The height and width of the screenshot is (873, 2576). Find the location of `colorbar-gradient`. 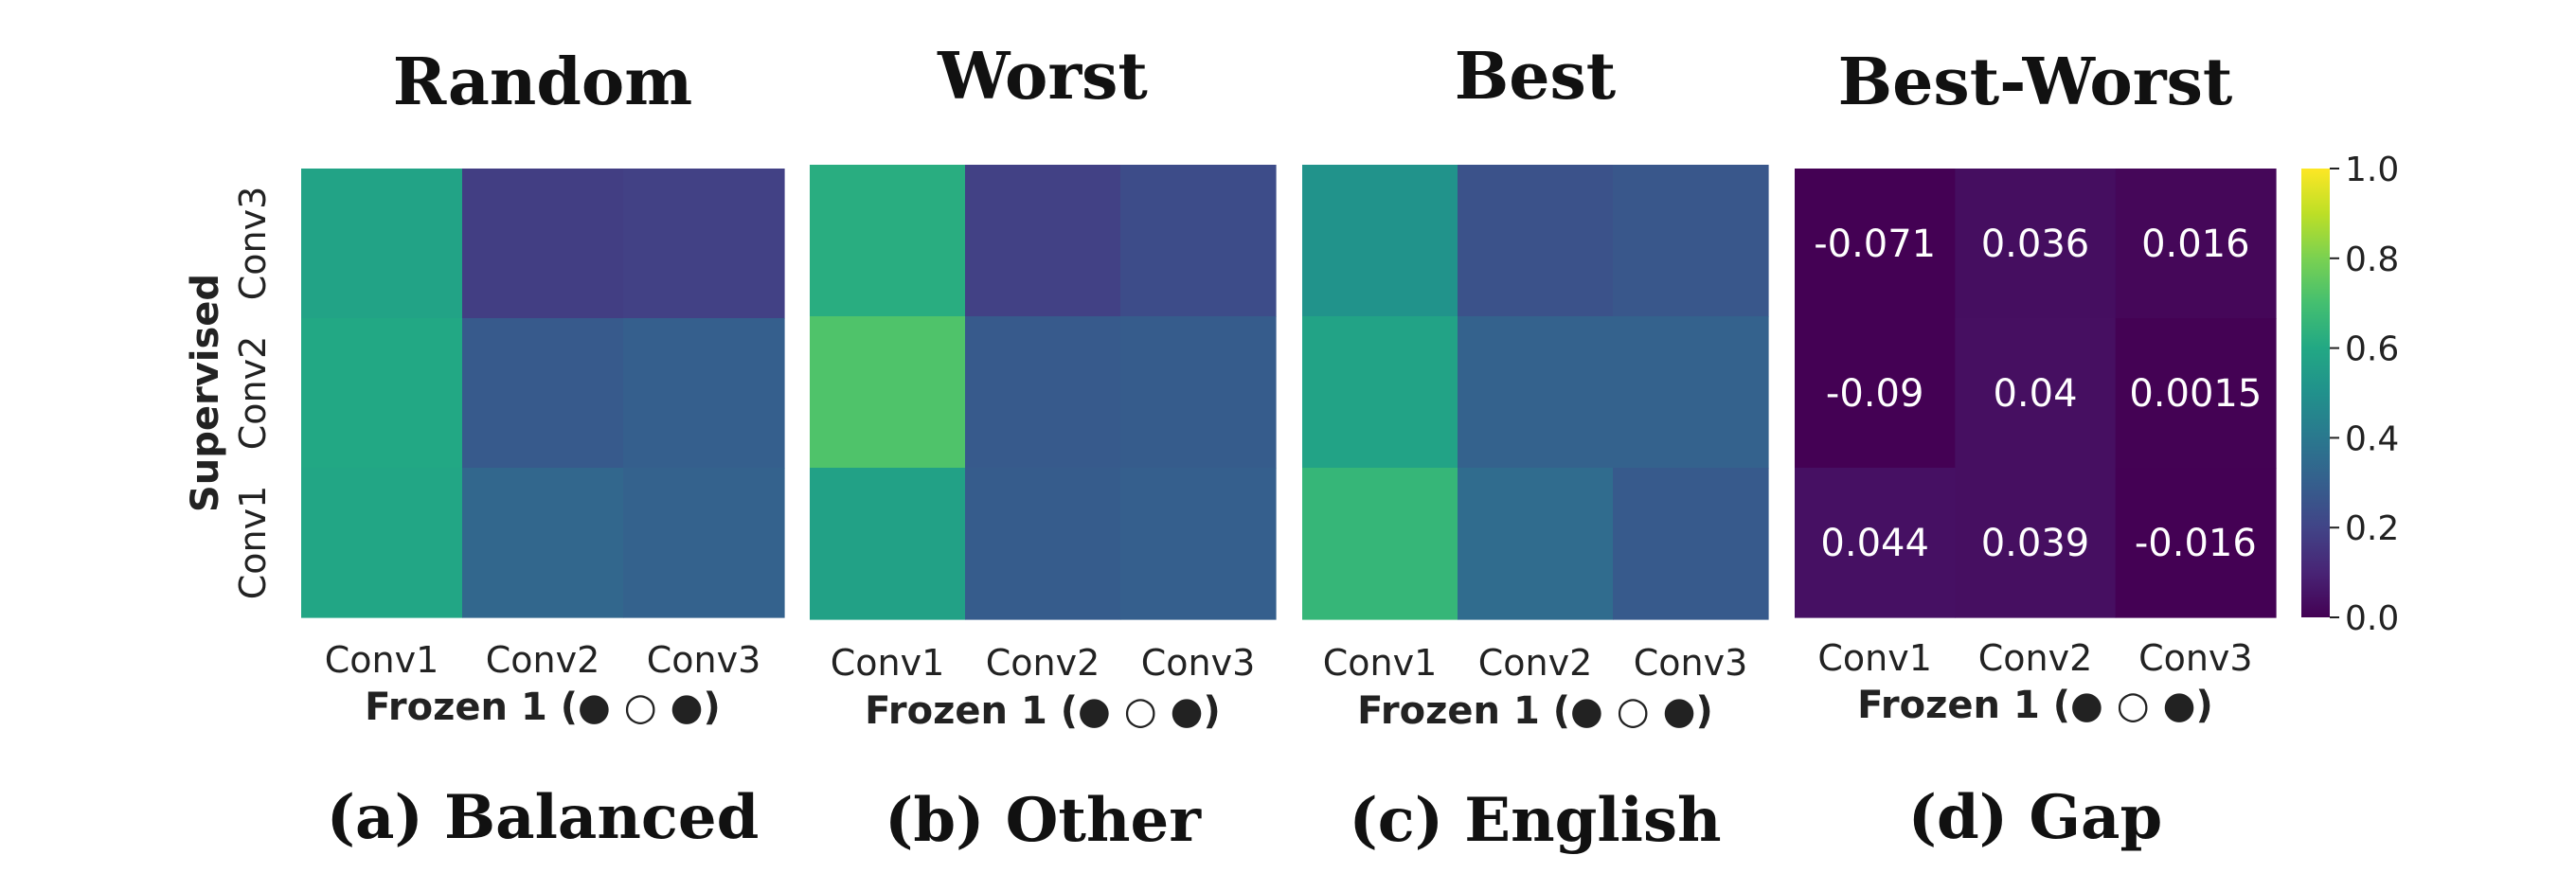

colorbar-gradient is located at coordinates (2315, 393).